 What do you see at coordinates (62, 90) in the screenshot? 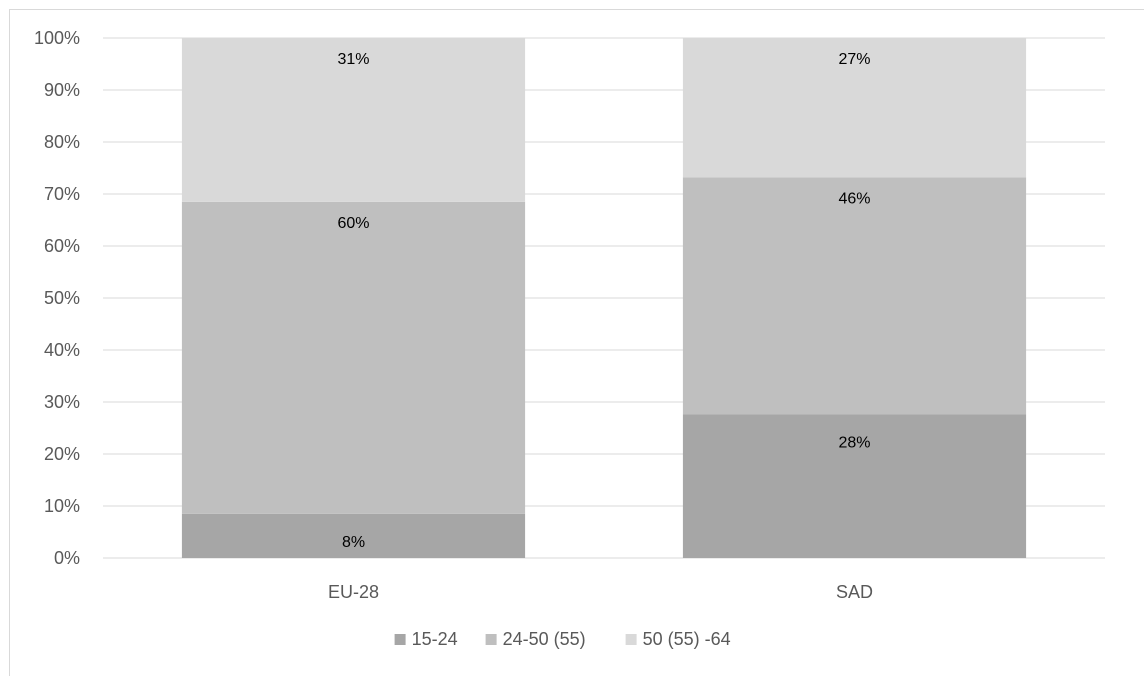
I see `y-tick-label: 90%` at bounding box center [62, 90].